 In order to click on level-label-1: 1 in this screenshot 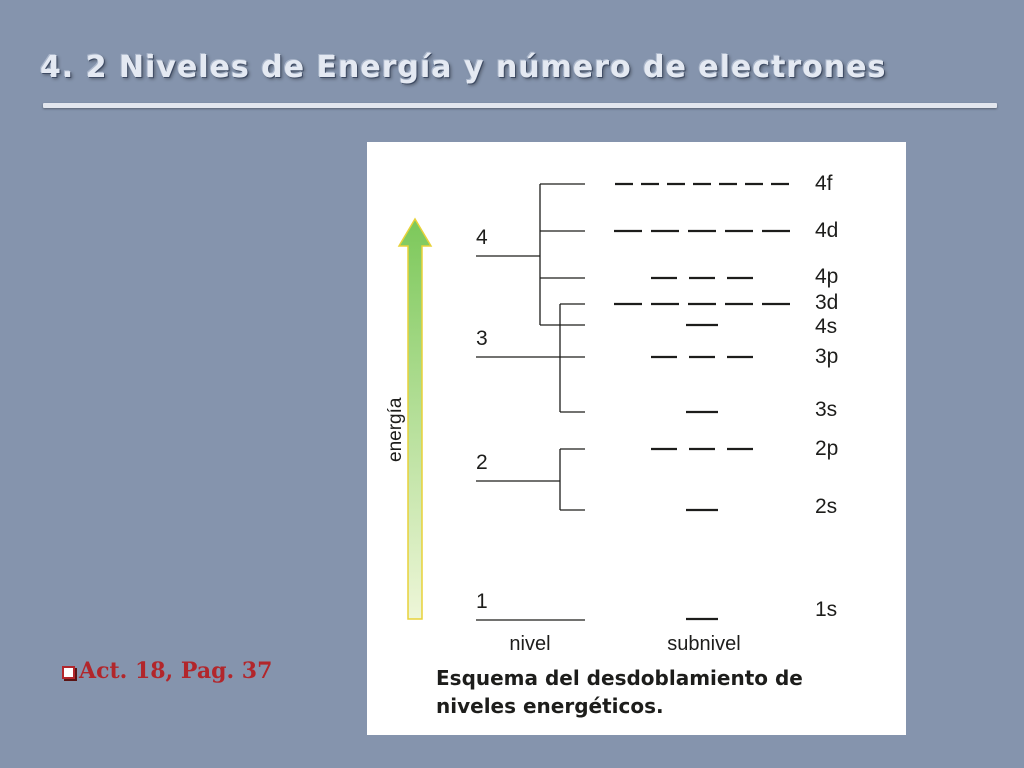, I will do `click(482, 601)`.